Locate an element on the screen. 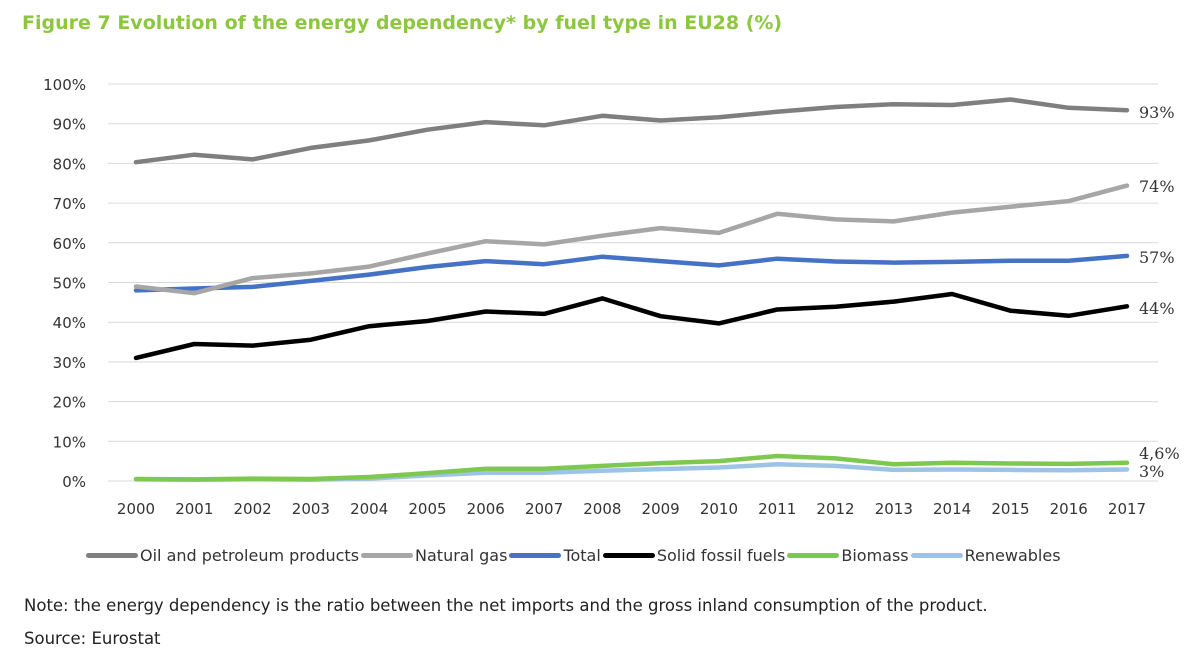  y-tick-label: 0% is located at coordinates (74, 482).